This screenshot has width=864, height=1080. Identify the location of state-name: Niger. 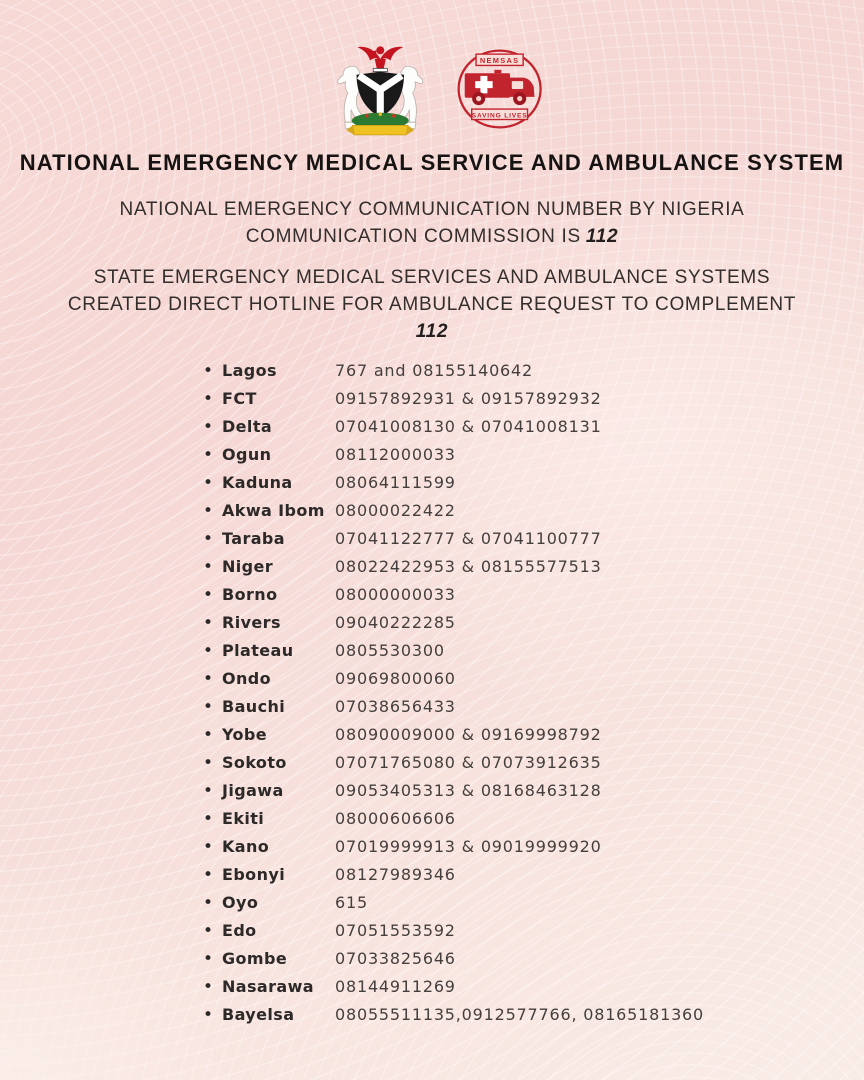
(248, 566).